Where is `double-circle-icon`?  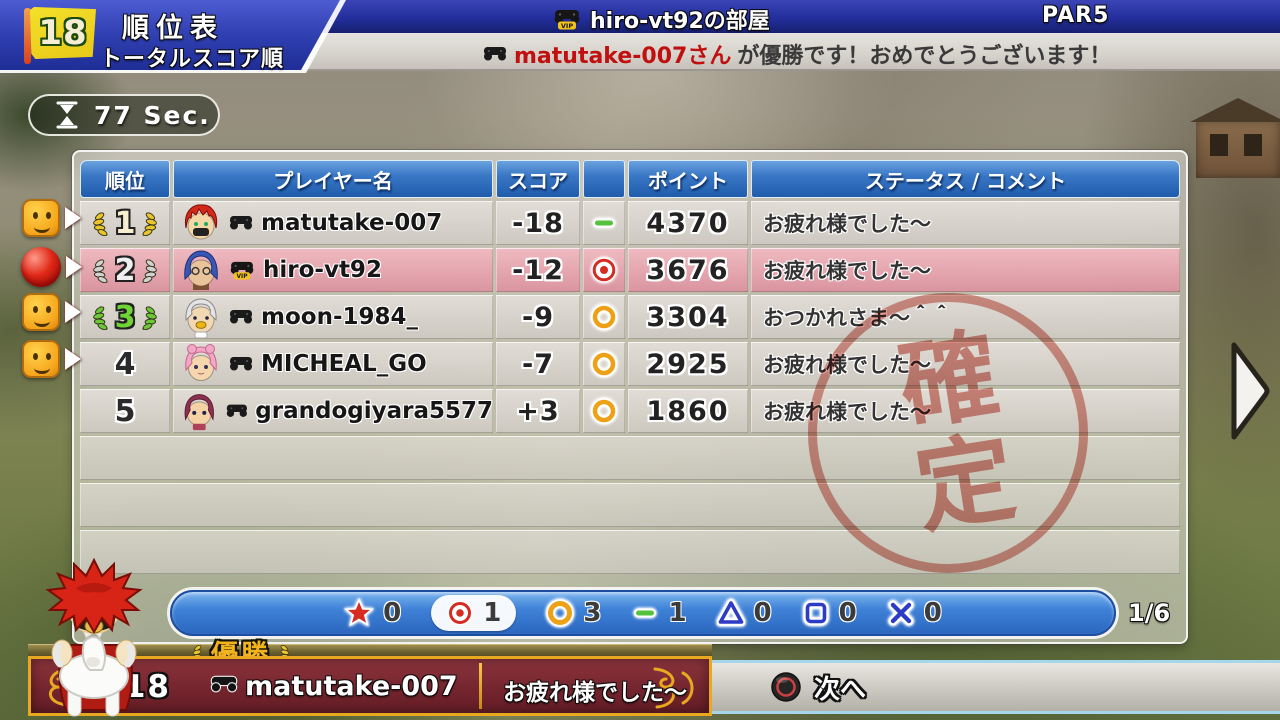
double-circle-icon is located at coordinates (460, 613).